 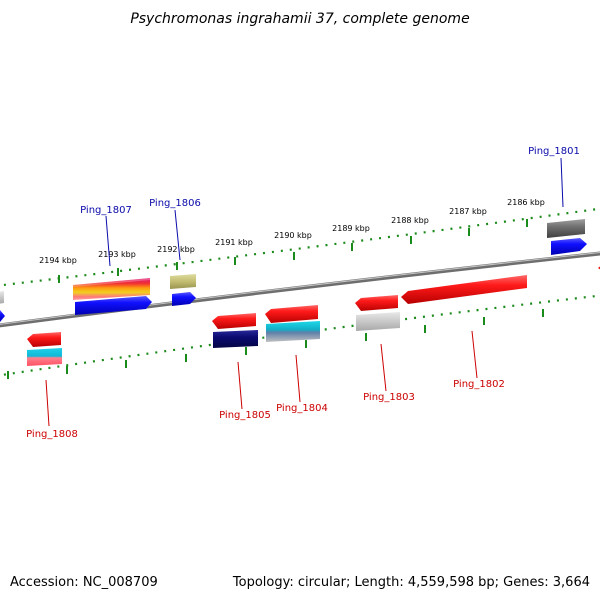 I want to click on tick-label-2189: 2189 kbp, so click(x=351, y=228).